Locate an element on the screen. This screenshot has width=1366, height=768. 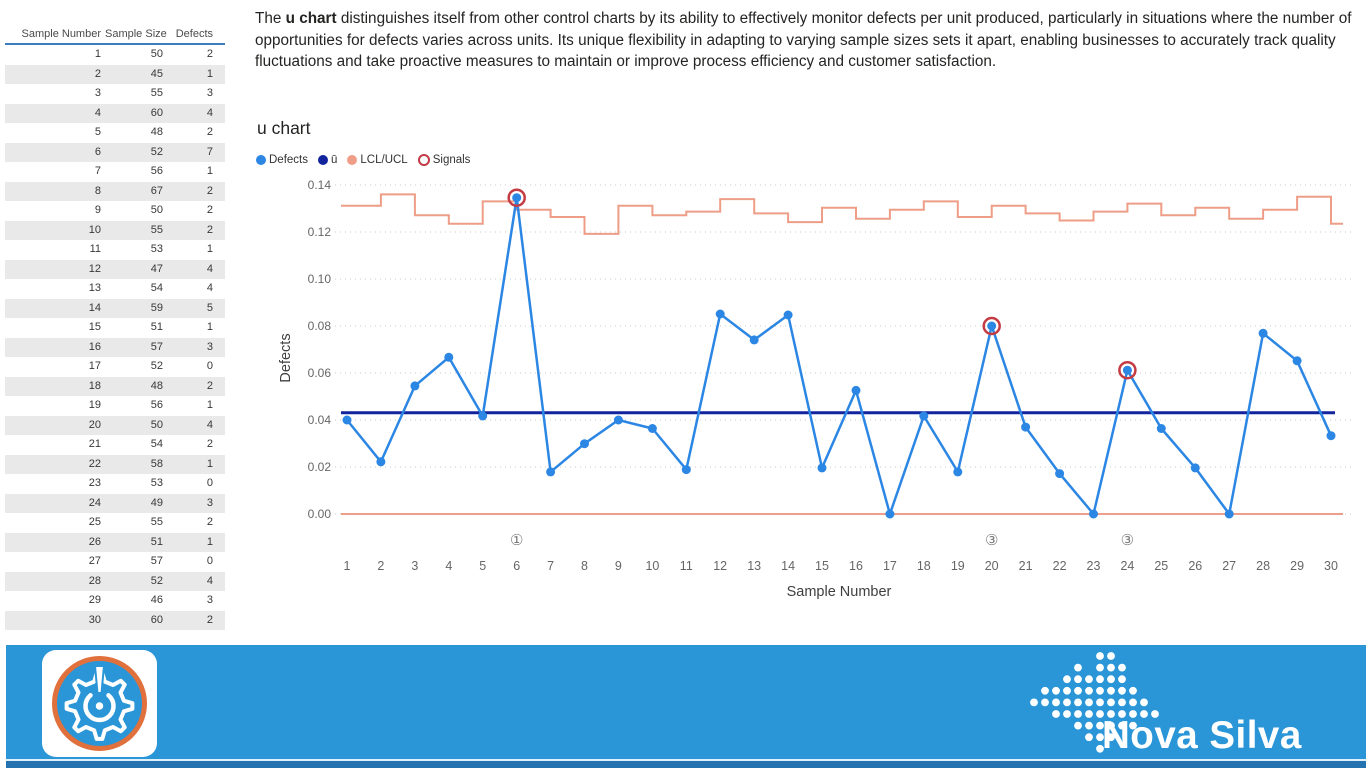
y-tick-label: 0.12 is located at coordinates (320, 232).